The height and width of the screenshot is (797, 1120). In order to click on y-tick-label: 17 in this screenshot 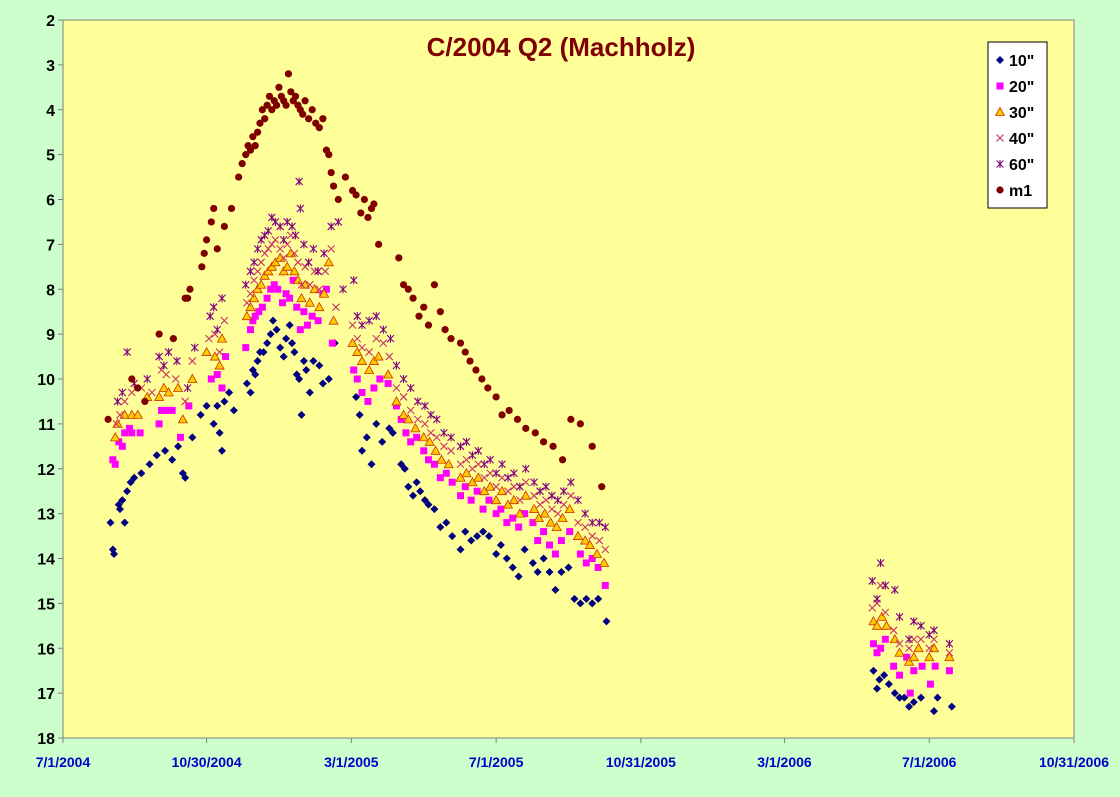, I will do `click(46, 694)`.